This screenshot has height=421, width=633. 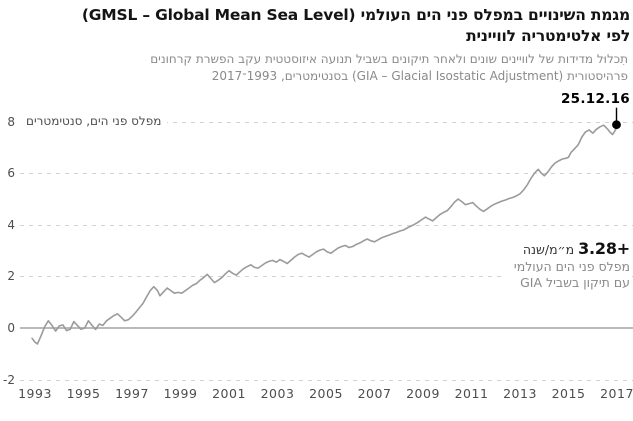 I want to click on chart-title-line2: לפי אלטימטריה לוויינית, so click(x=548, y=36).